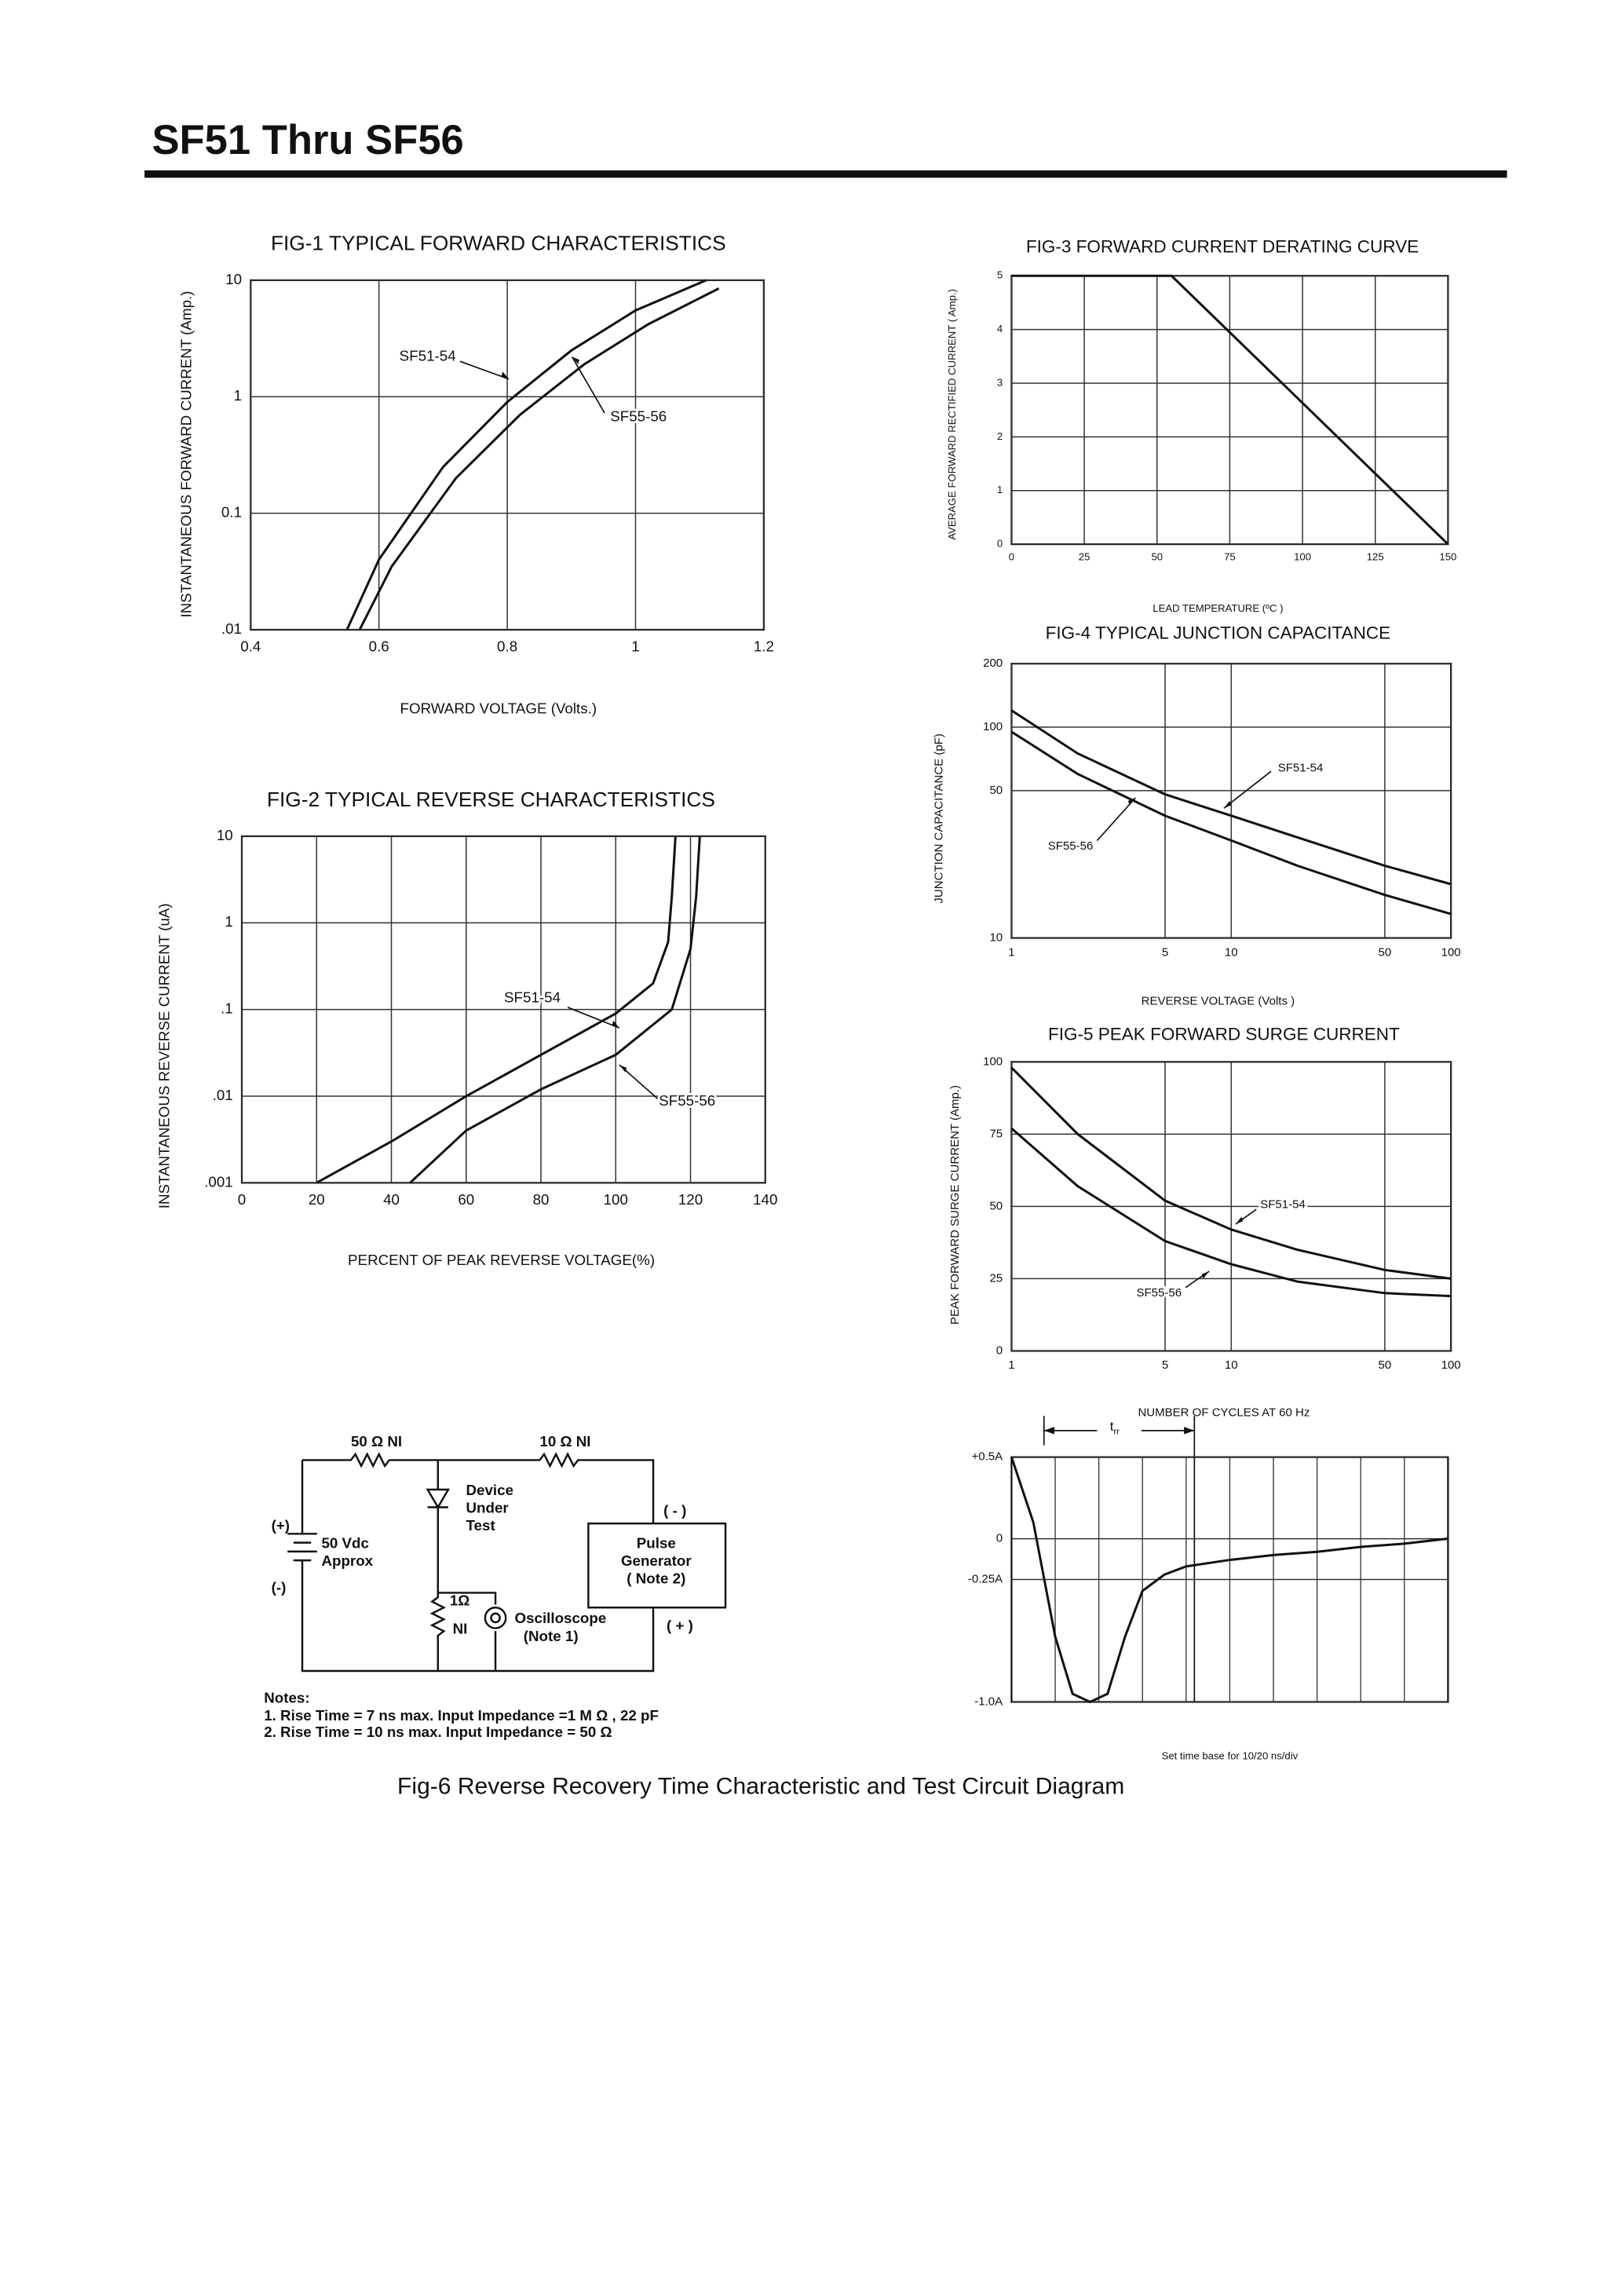  Describe the element at coordinates (279, 1588) in the screenshot. I see `circuit-label: (-)` at that location.